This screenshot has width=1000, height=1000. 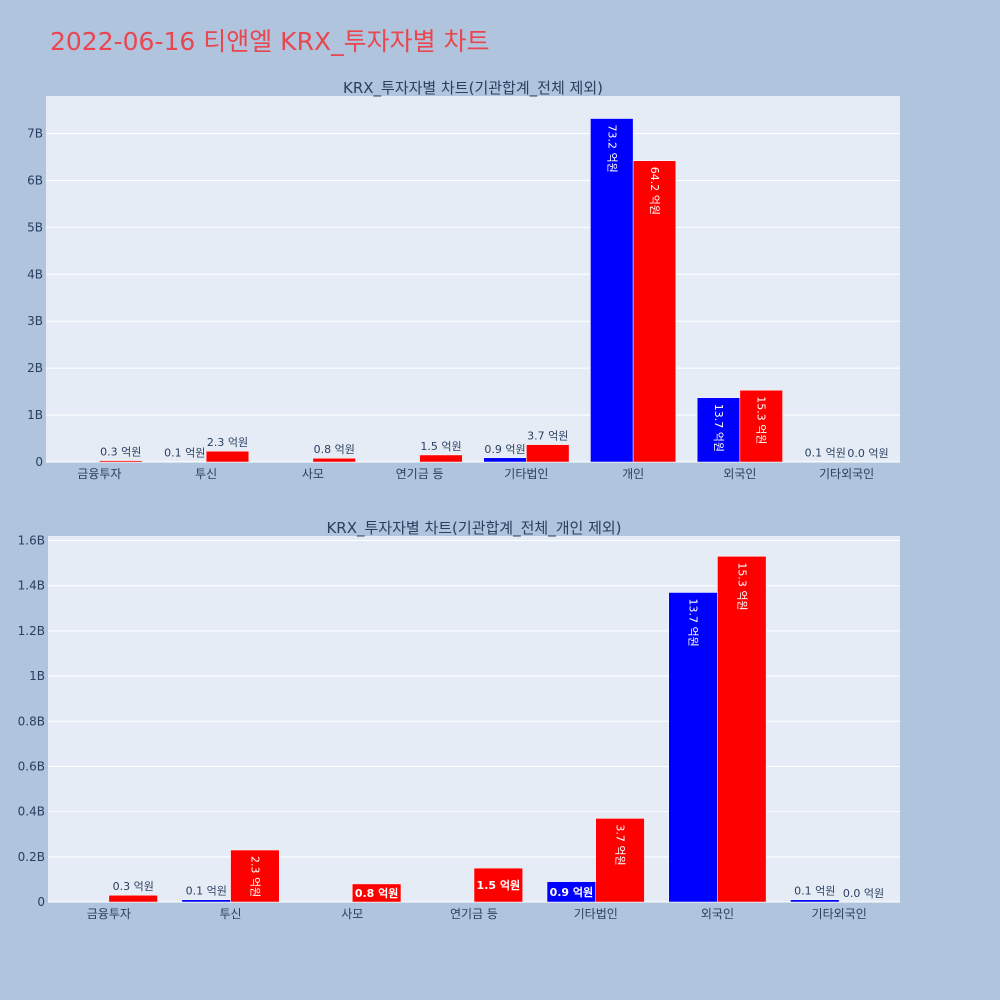 I want to click on y-tick-label: 0.2B, so click(x=31, y=857).